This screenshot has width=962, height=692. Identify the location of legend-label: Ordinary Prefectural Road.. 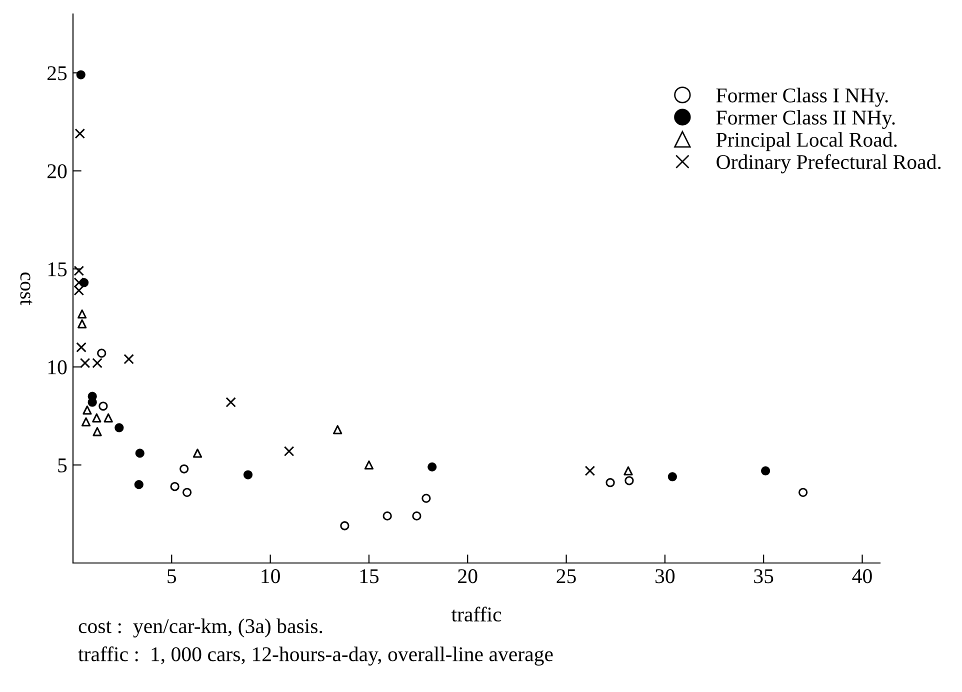
(828, 164).